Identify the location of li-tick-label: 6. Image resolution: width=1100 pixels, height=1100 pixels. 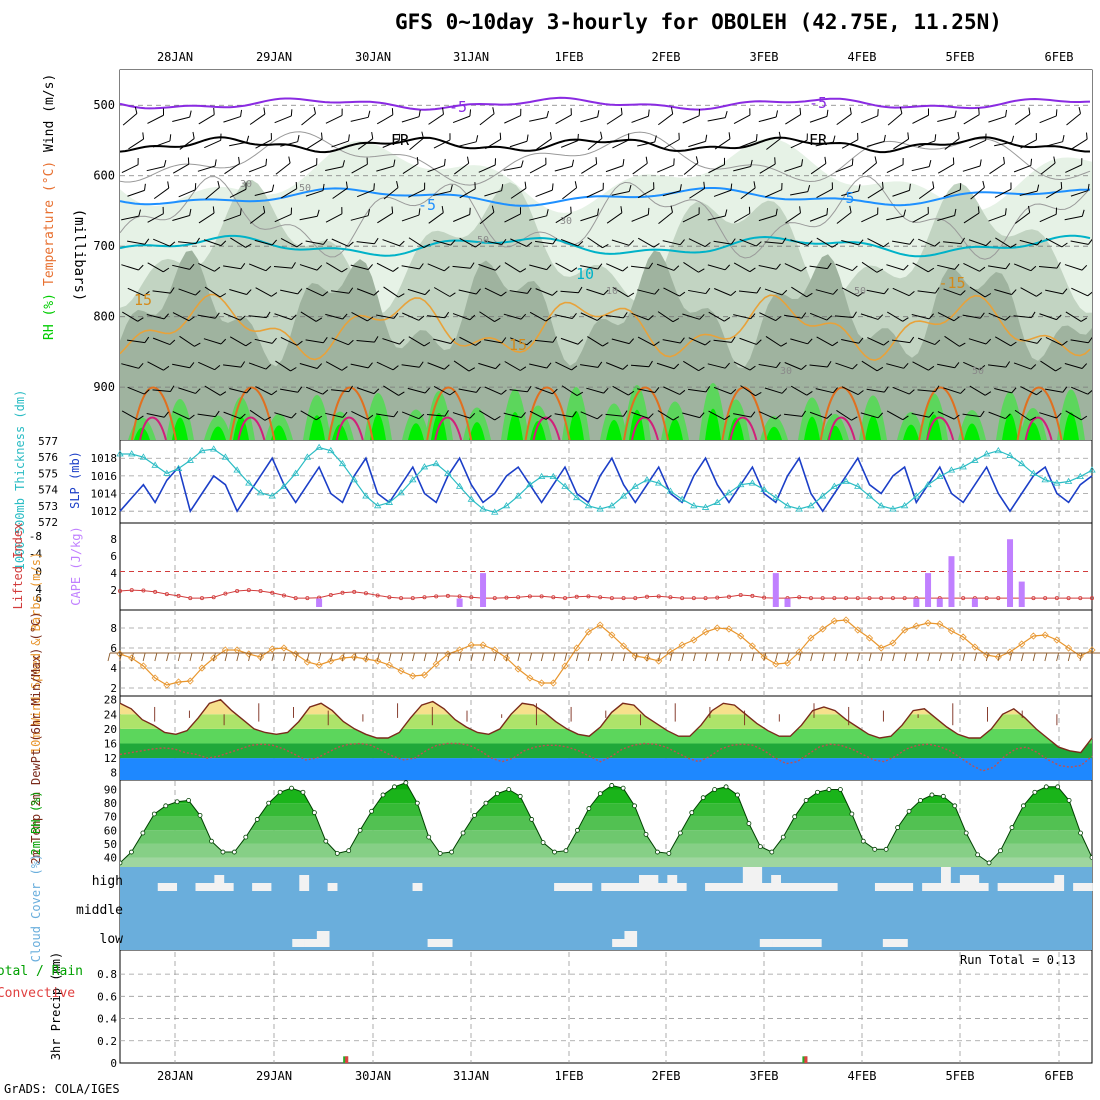
(38, 598).